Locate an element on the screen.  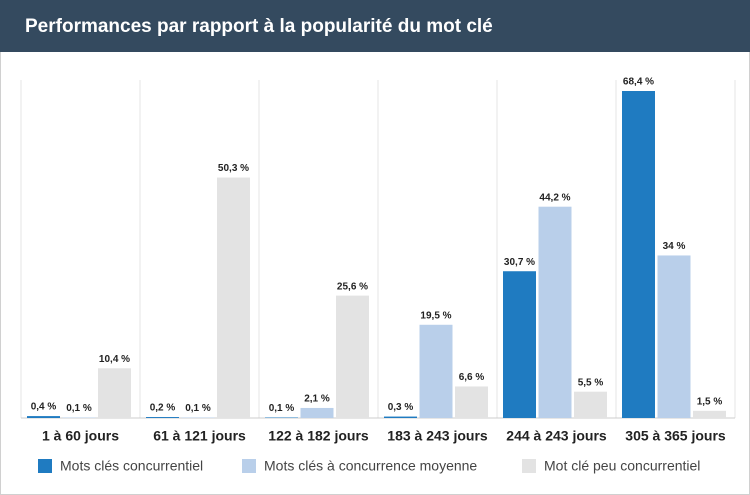
x-tick-label: 122 à 182 jours is located at coordinates (318, 436).